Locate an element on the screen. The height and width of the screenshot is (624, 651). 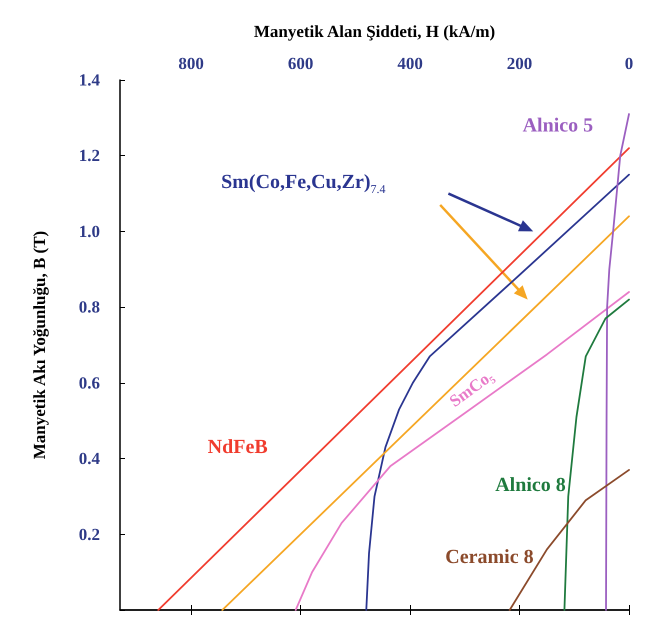
x-axis-title: Manyetik Alan Şiddeti, H (kA/m) is located at coordinates (375, 31).